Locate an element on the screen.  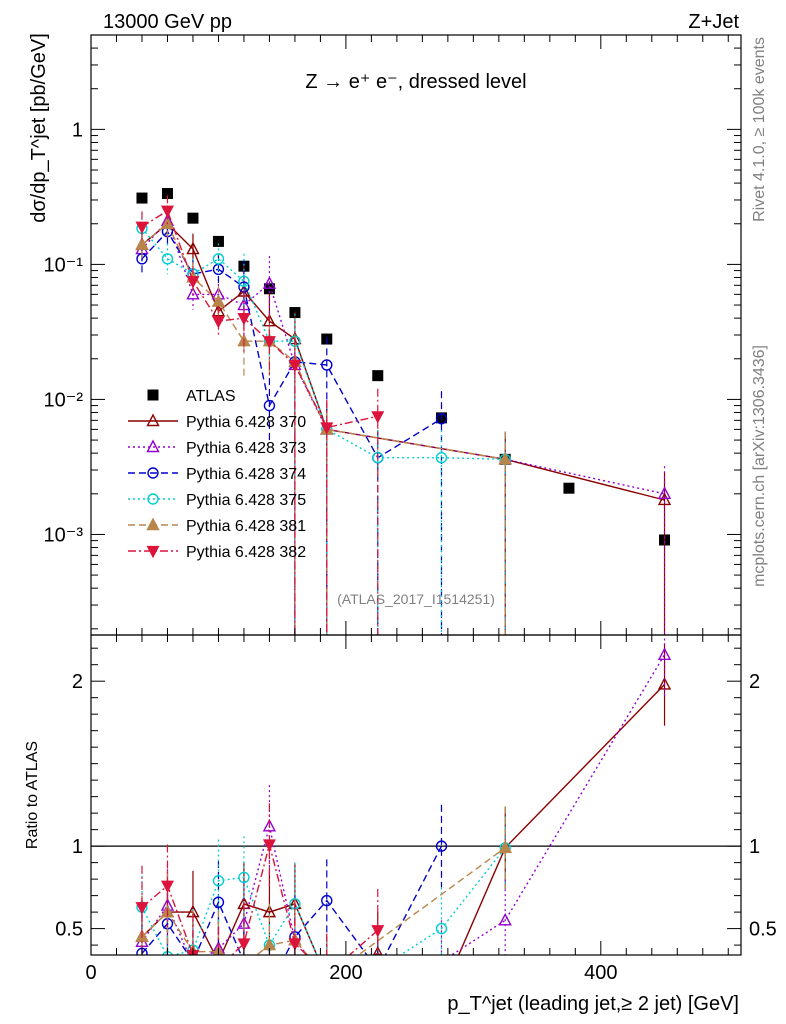
legend-label: Pythia 6.428 381 is located at coordinates (246, 526).